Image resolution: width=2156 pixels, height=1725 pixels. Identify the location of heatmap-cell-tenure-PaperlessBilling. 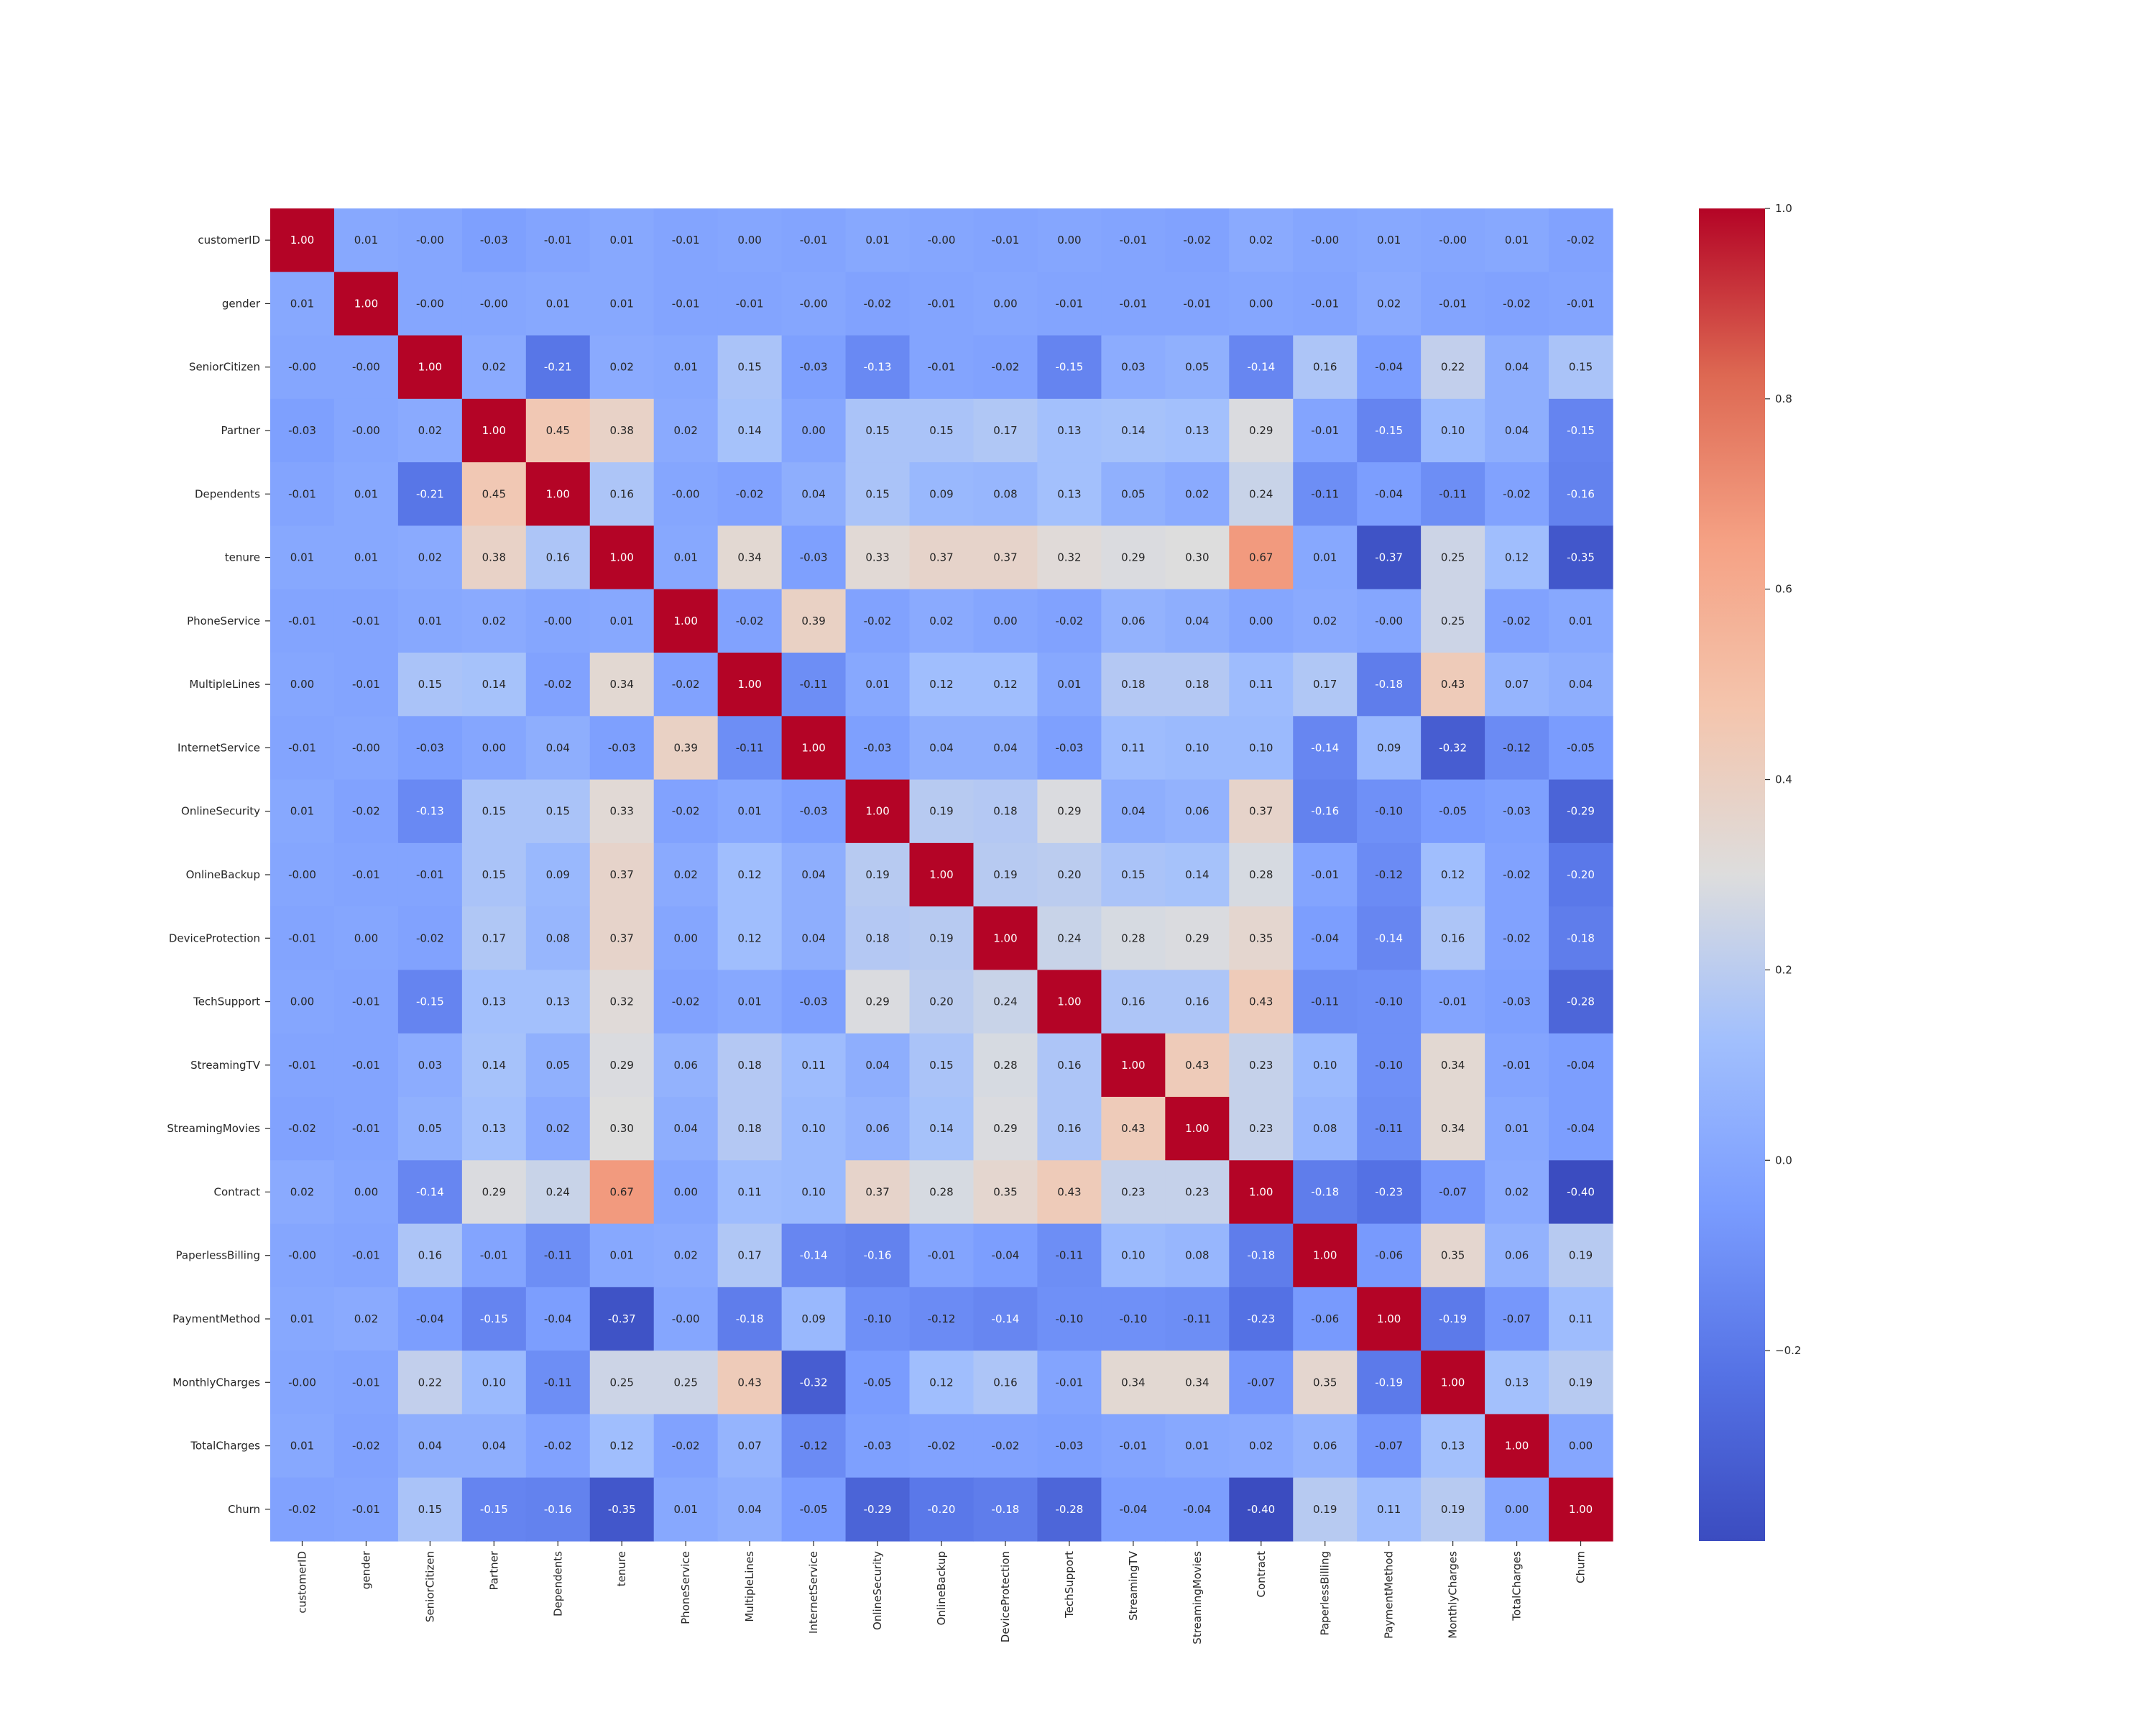
(1326, 557).